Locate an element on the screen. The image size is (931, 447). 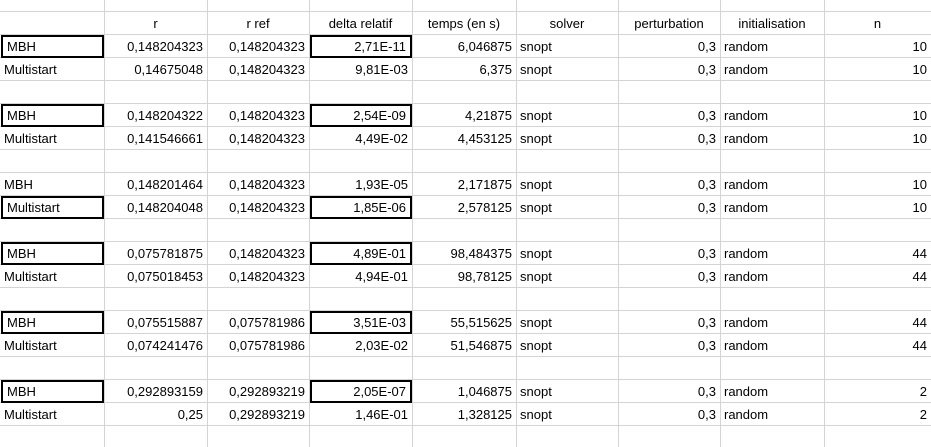
cell-delta-relatif: 1,93E-05 is located at coordinates (381, 184).